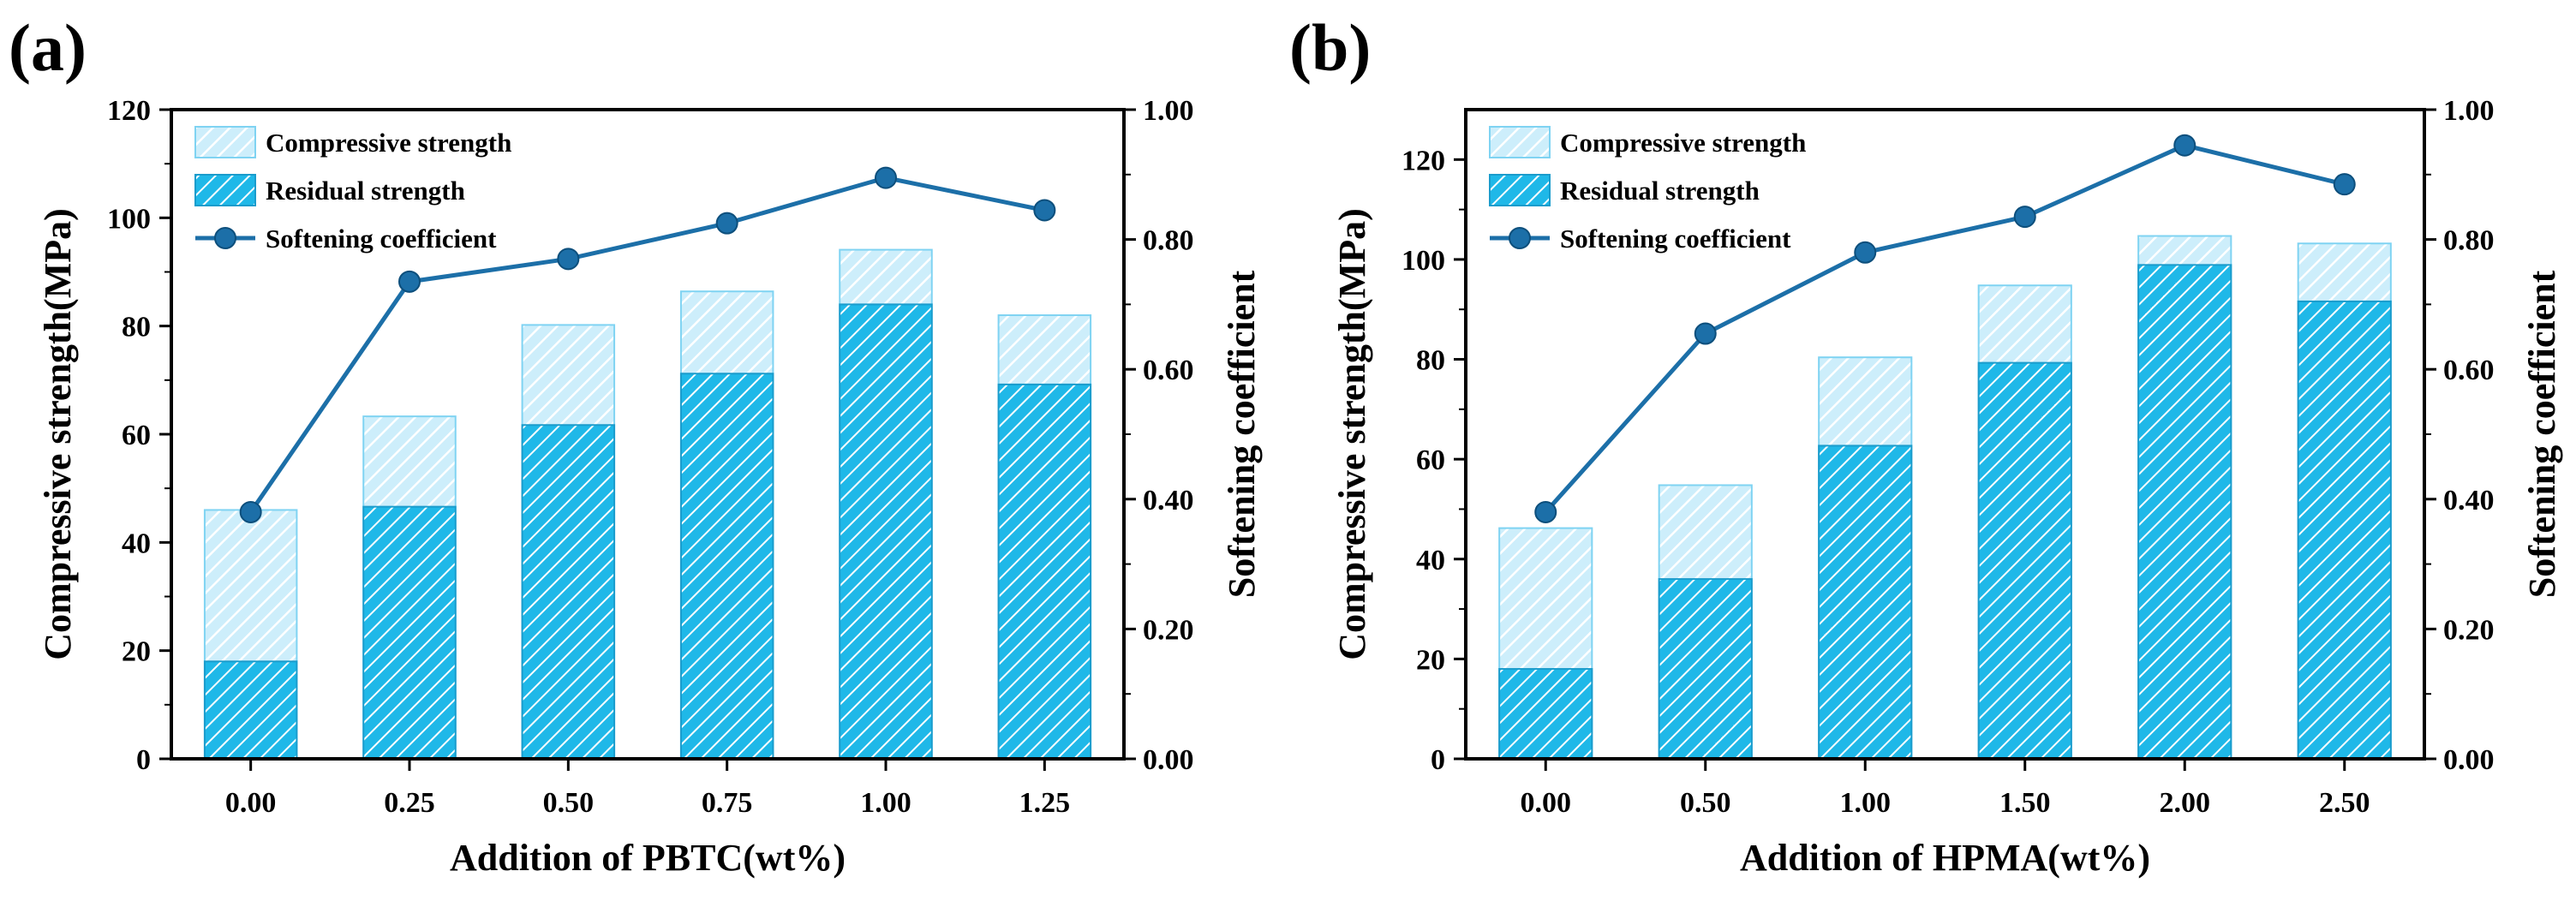 The width and height of the screenshot is (2576, 901). What do you see at coordinates (1330, 47) in the screenshot?
I see `panel-label: (b)` at bounding box center [1330, 47].